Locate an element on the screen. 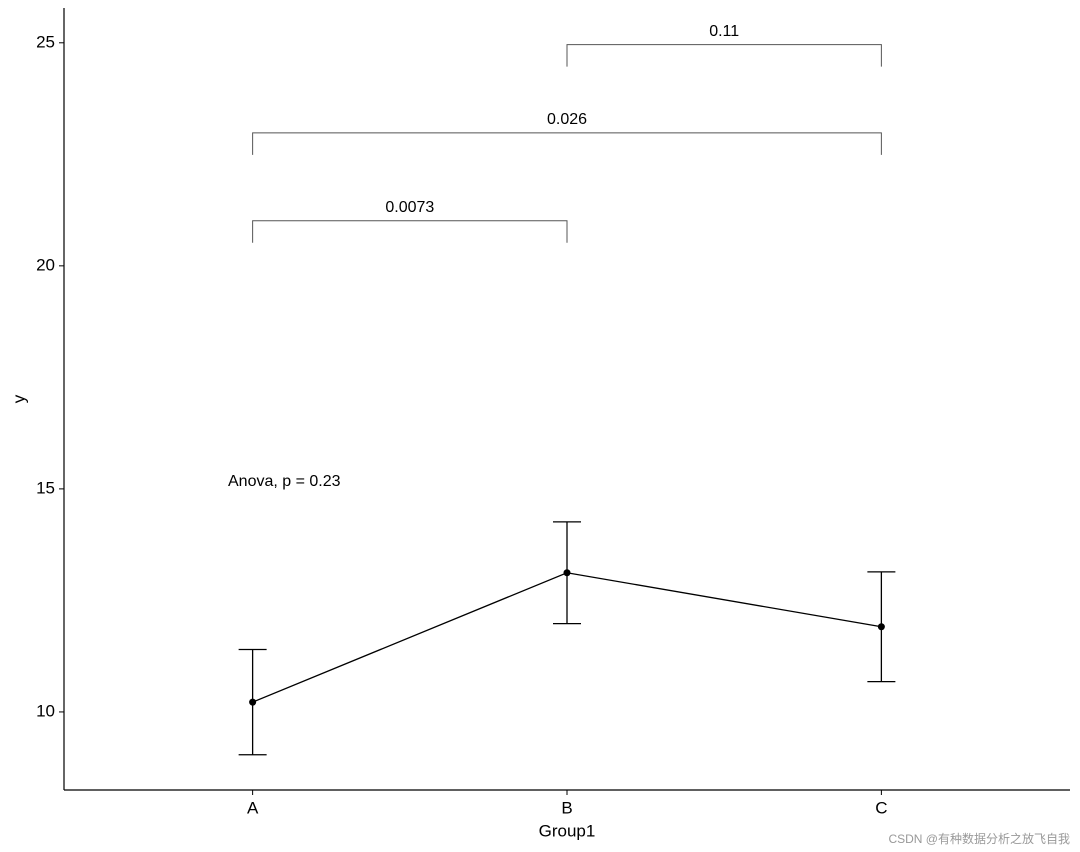  watermark: CSDN @有种数据分析之放飞自我 is located at coordinates (979, 838).